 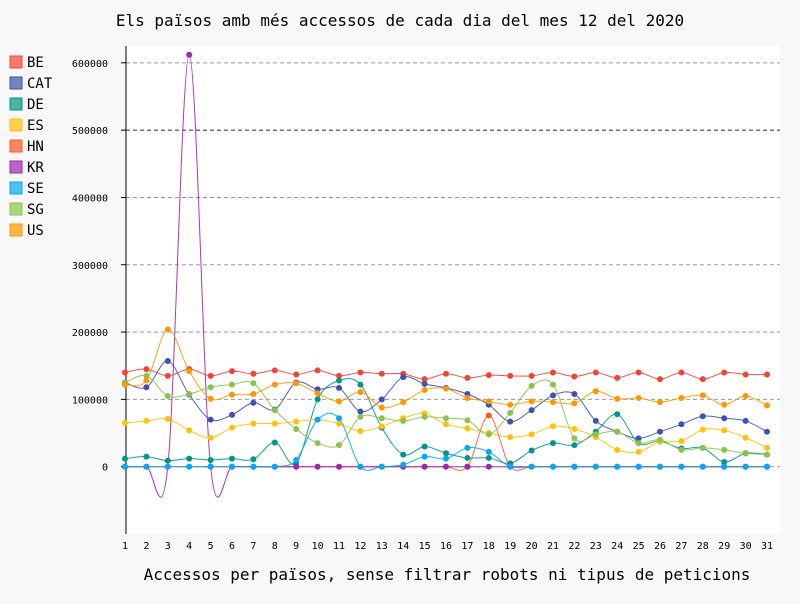 I want to click on legend-label-es: ES, so click(x=35, y=126).